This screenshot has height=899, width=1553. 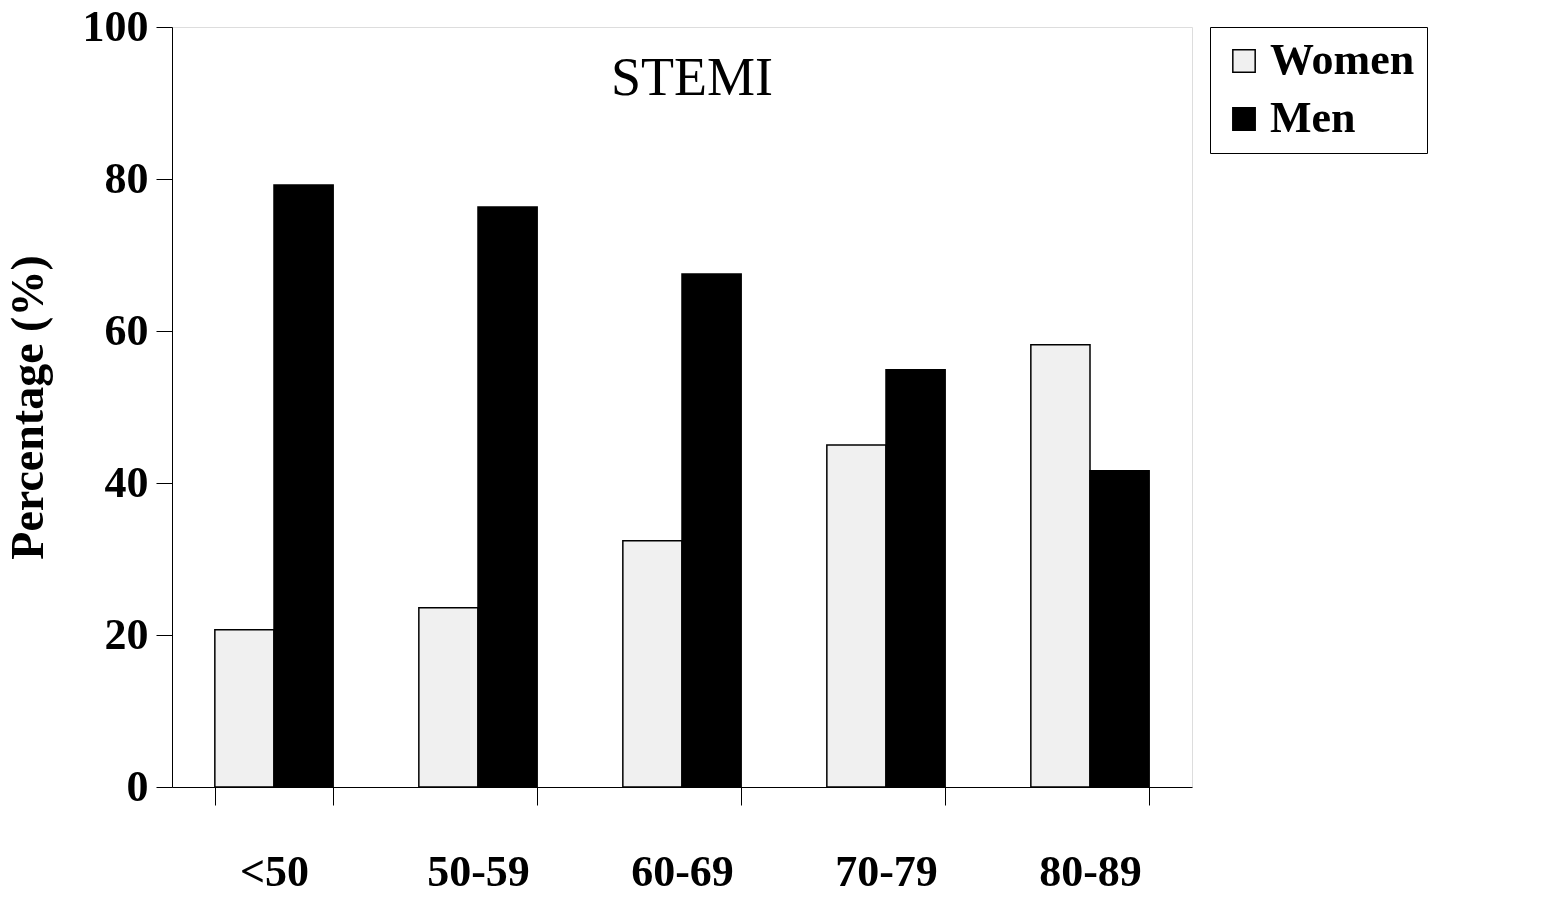 What do you see at coordinates (137, 786) in the screenshot?
I see `y-tick-label: 0` at bounding box center [137, 786].